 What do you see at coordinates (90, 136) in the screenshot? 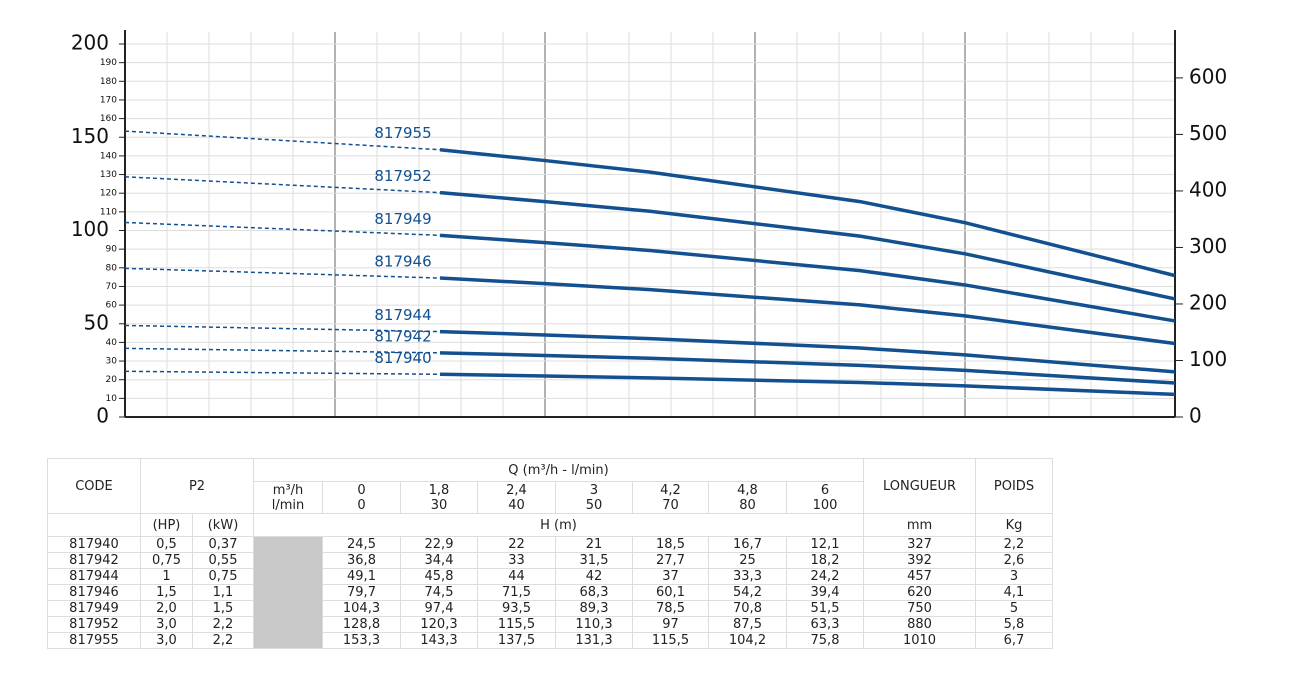
I see `y-tick-label: 150` at bounding box center [90, 136].